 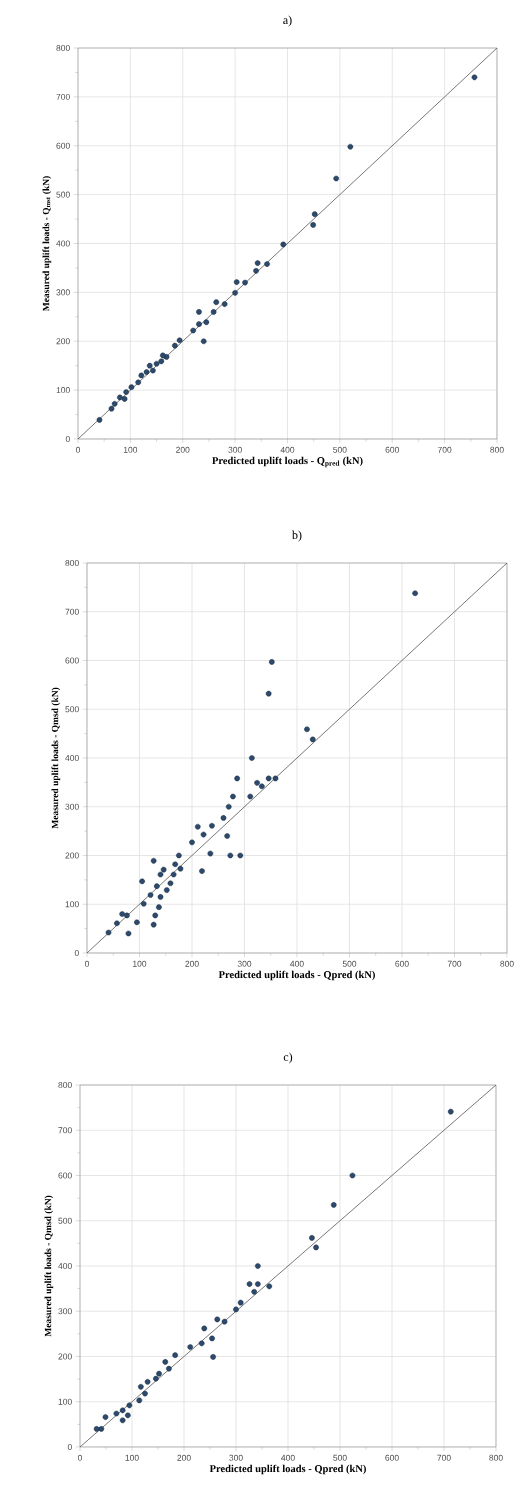 I want to click on y-tick-label: 200, so click(x=63, y=341).